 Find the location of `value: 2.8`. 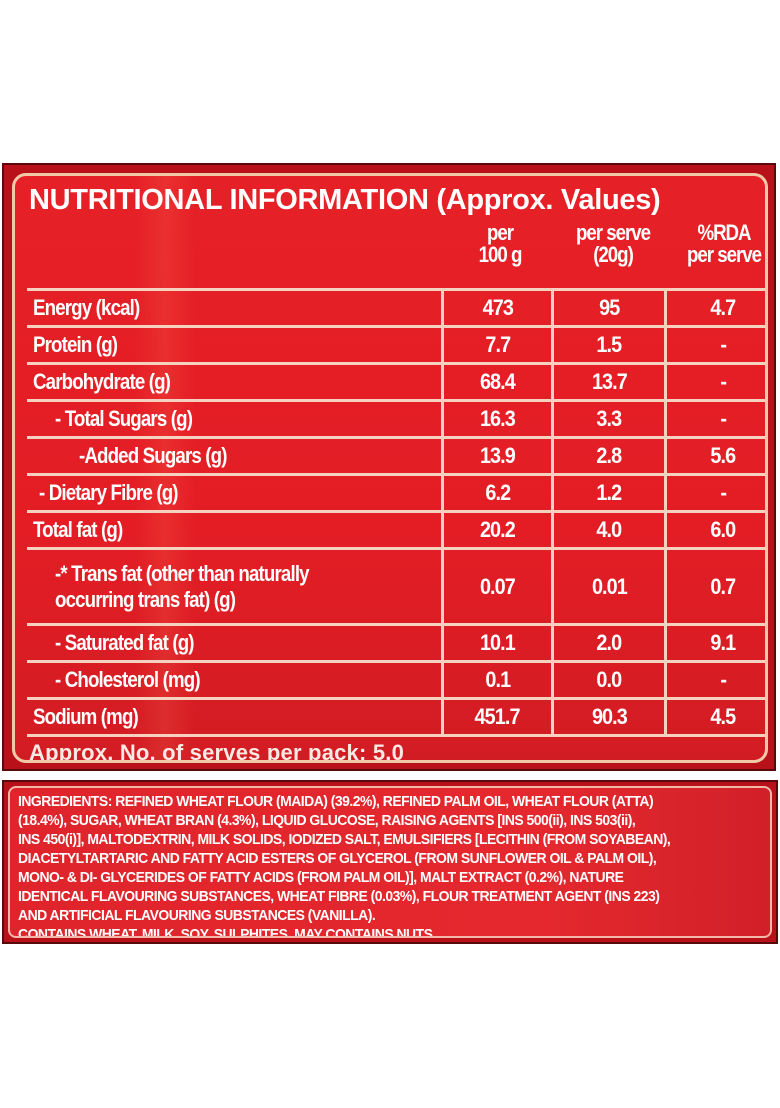

value: 2.8 is located at coordinates (609, 455).